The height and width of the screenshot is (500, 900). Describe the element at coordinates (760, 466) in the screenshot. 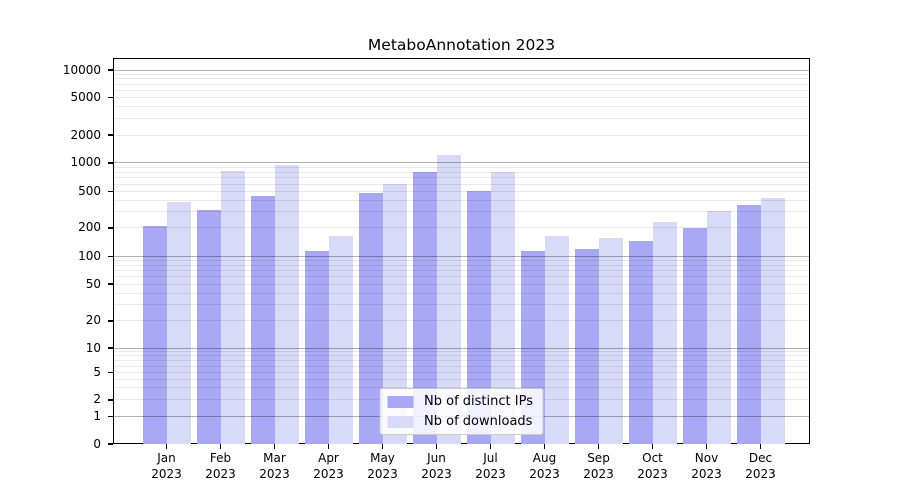

I see `x-tick-label: Dec 2023` at that location.